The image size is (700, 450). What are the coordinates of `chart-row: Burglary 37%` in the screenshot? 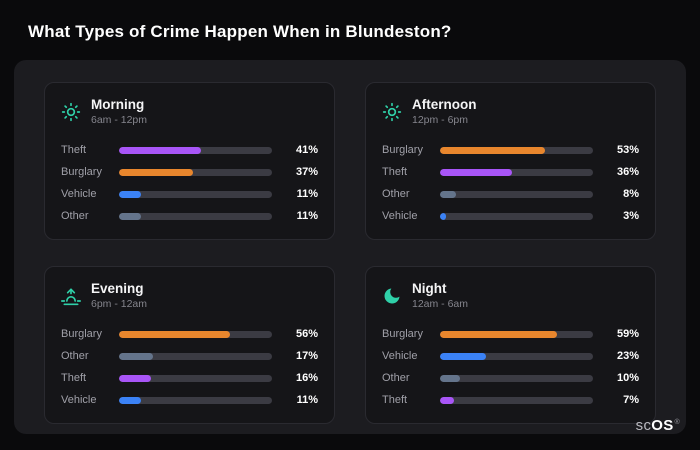 It's located at (189, 172).